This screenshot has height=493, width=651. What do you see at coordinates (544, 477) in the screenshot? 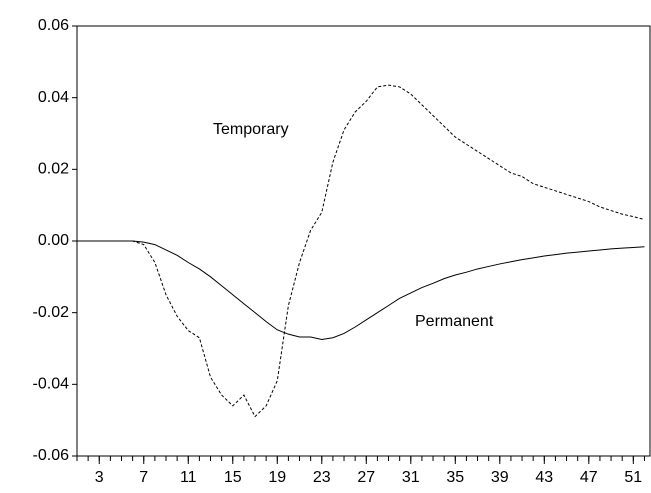
I see `x-tick-label: 43` at bounding box center [544, 477].